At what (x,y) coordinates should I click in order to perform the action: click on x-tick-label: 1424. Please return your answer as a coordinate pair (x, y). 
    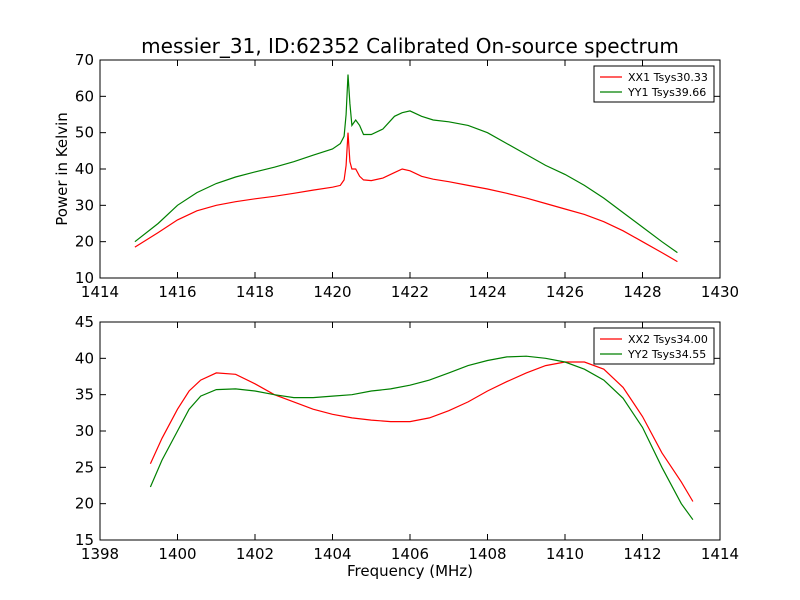
    Looking at the image, I should click on (487, 292).